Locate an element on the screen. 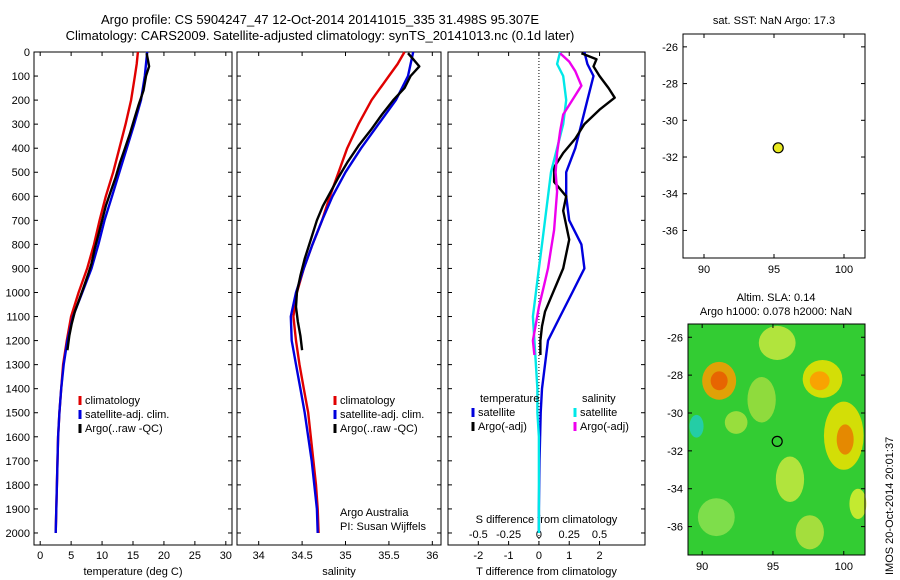 The height and width of the screenshot is (580, 900). salinity-xlabel: salinity is located at coordinates (339, 572).